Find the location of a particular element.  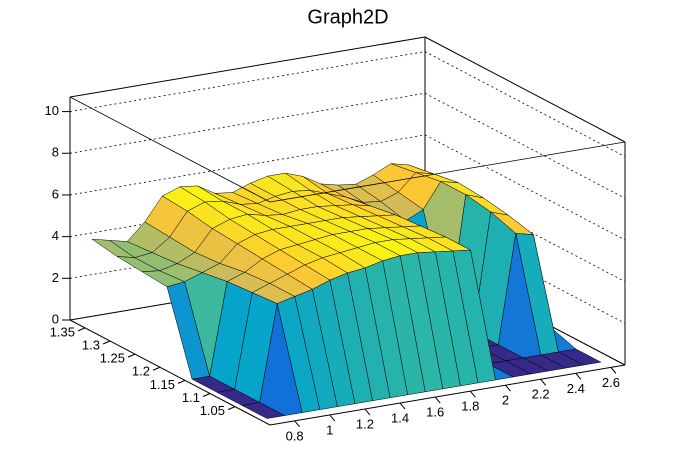

chart-title: Graph2D is located at coordinates (347, 17).